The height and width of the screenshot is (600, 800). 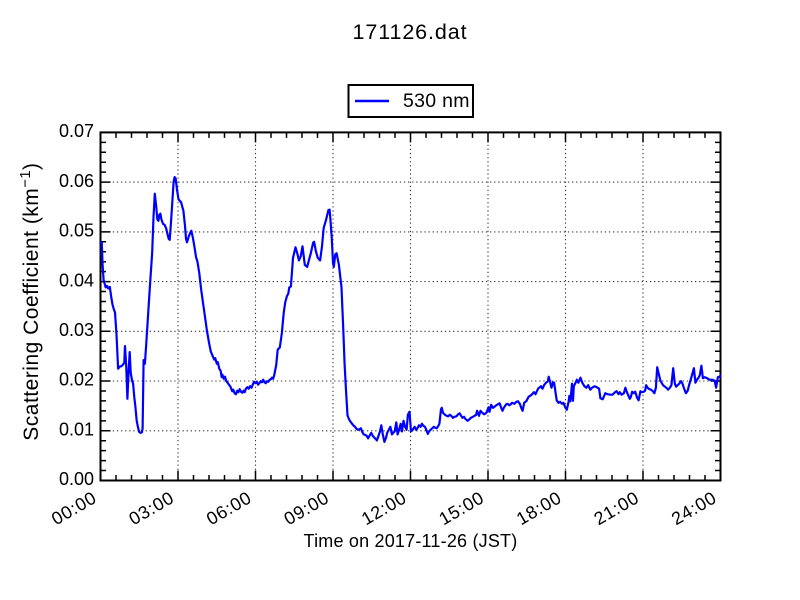 I want to click on svg-text: 171126.dat, so click(x=409, y=32).